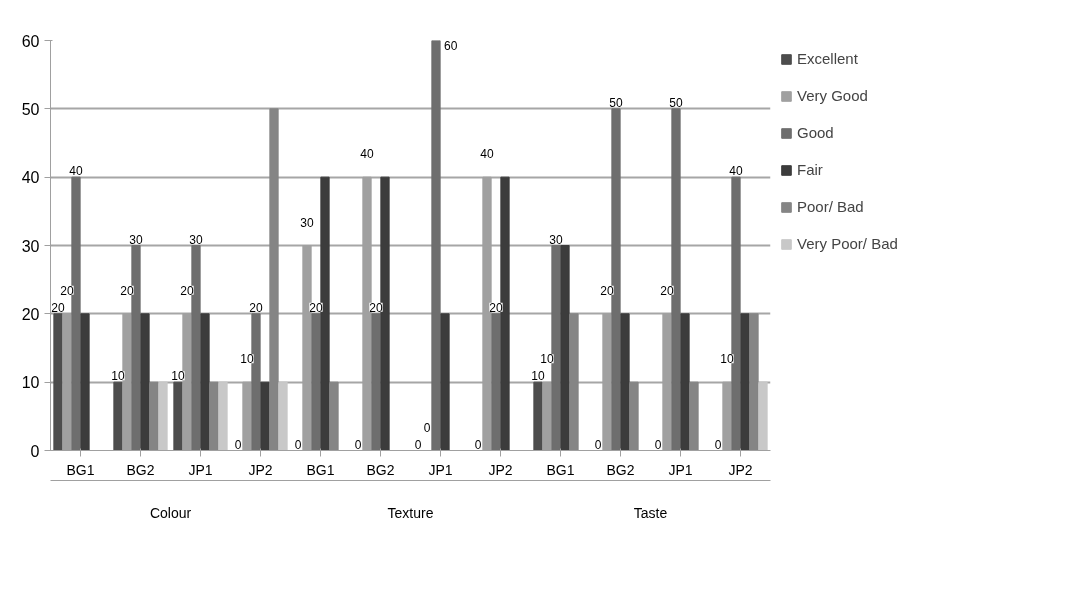 The width and height of the screenshot is (1066, 590). Describe the element at coordinates (35, 451) in the screenshot. I see `y-tick-label: 0` at that location.